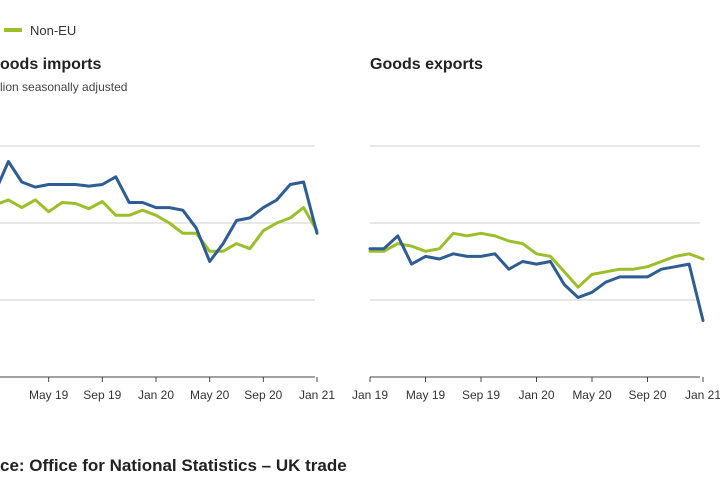 The width and height of the screenshot is (720, 500). I want to click on imports-x-tick-label-5: Sep 20, so click(263, 395).